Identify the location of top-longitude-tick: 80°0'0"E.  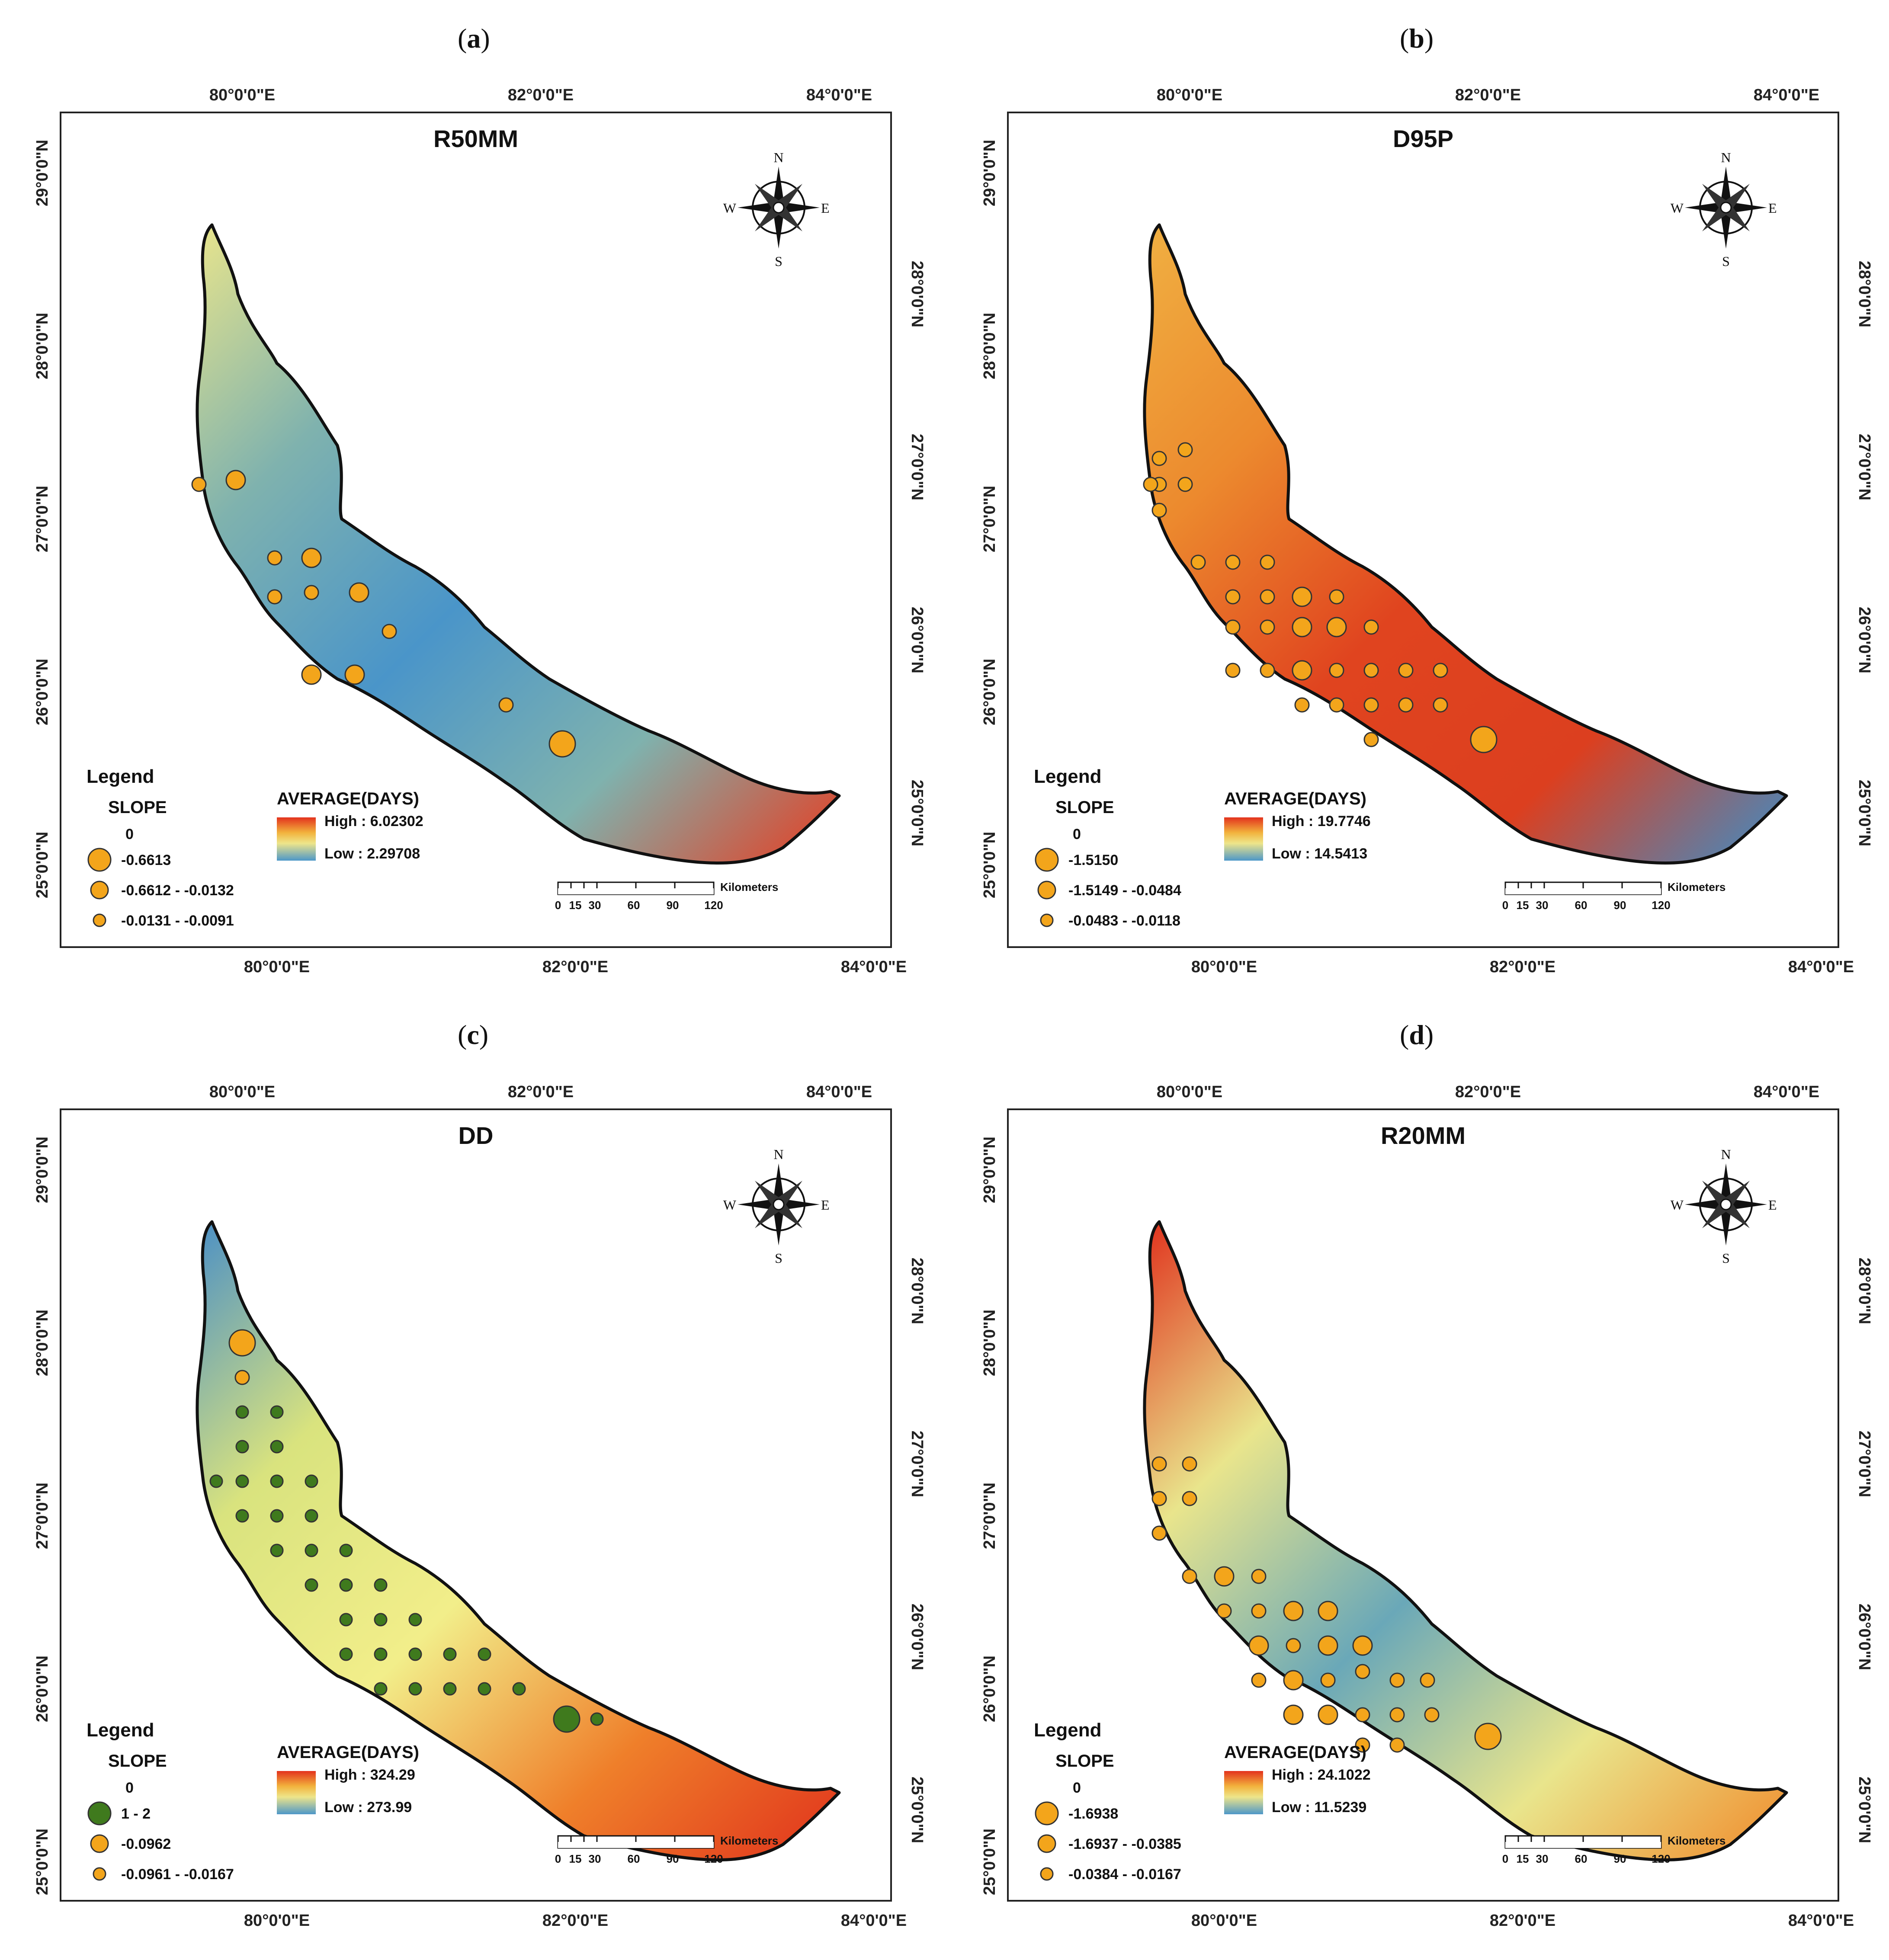
(1189, 1092).